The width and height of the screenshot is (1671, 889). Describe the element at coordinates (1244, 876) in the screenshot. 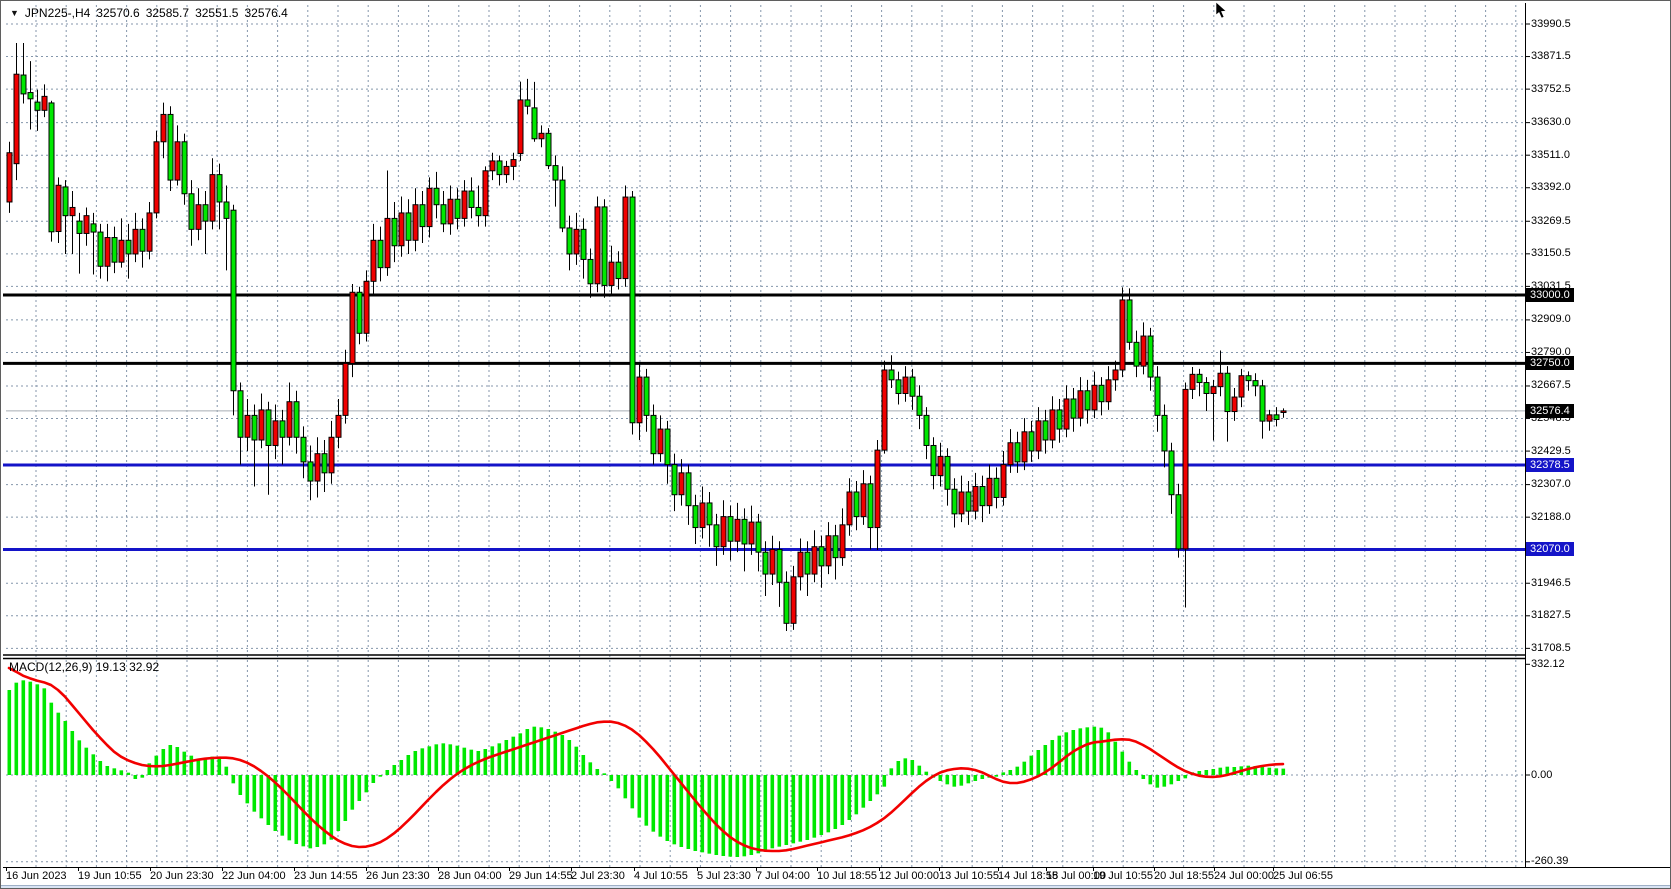

I see `time-tick-label: 24 Jul 00:00` at that location.